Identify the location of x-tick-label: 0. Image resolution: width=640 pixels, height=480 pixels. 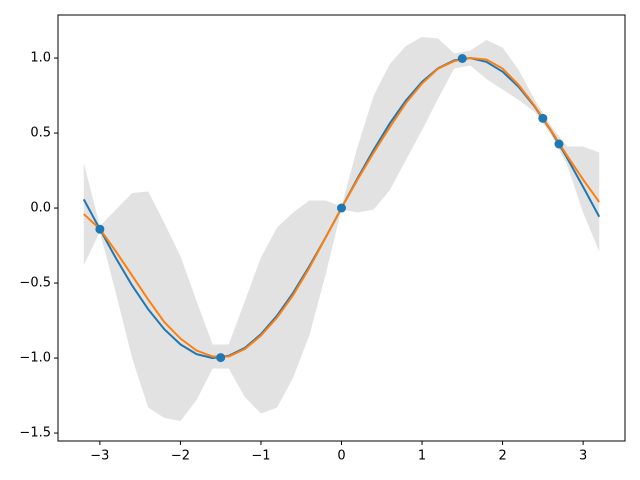
(341, 456).